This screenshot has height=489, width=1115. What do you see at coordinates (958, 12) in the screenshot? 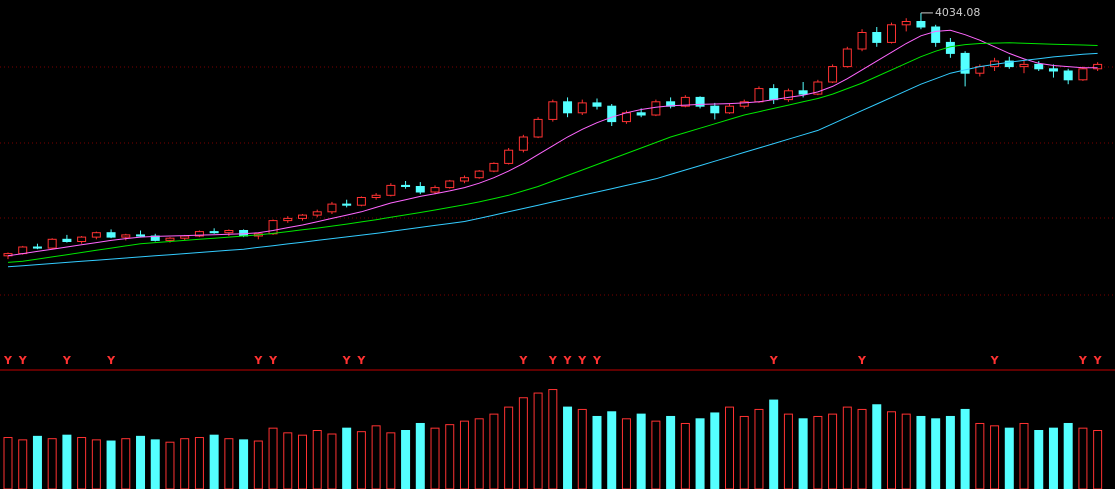
I see `high-label: 4034.08` at bounding box center [958, 12].